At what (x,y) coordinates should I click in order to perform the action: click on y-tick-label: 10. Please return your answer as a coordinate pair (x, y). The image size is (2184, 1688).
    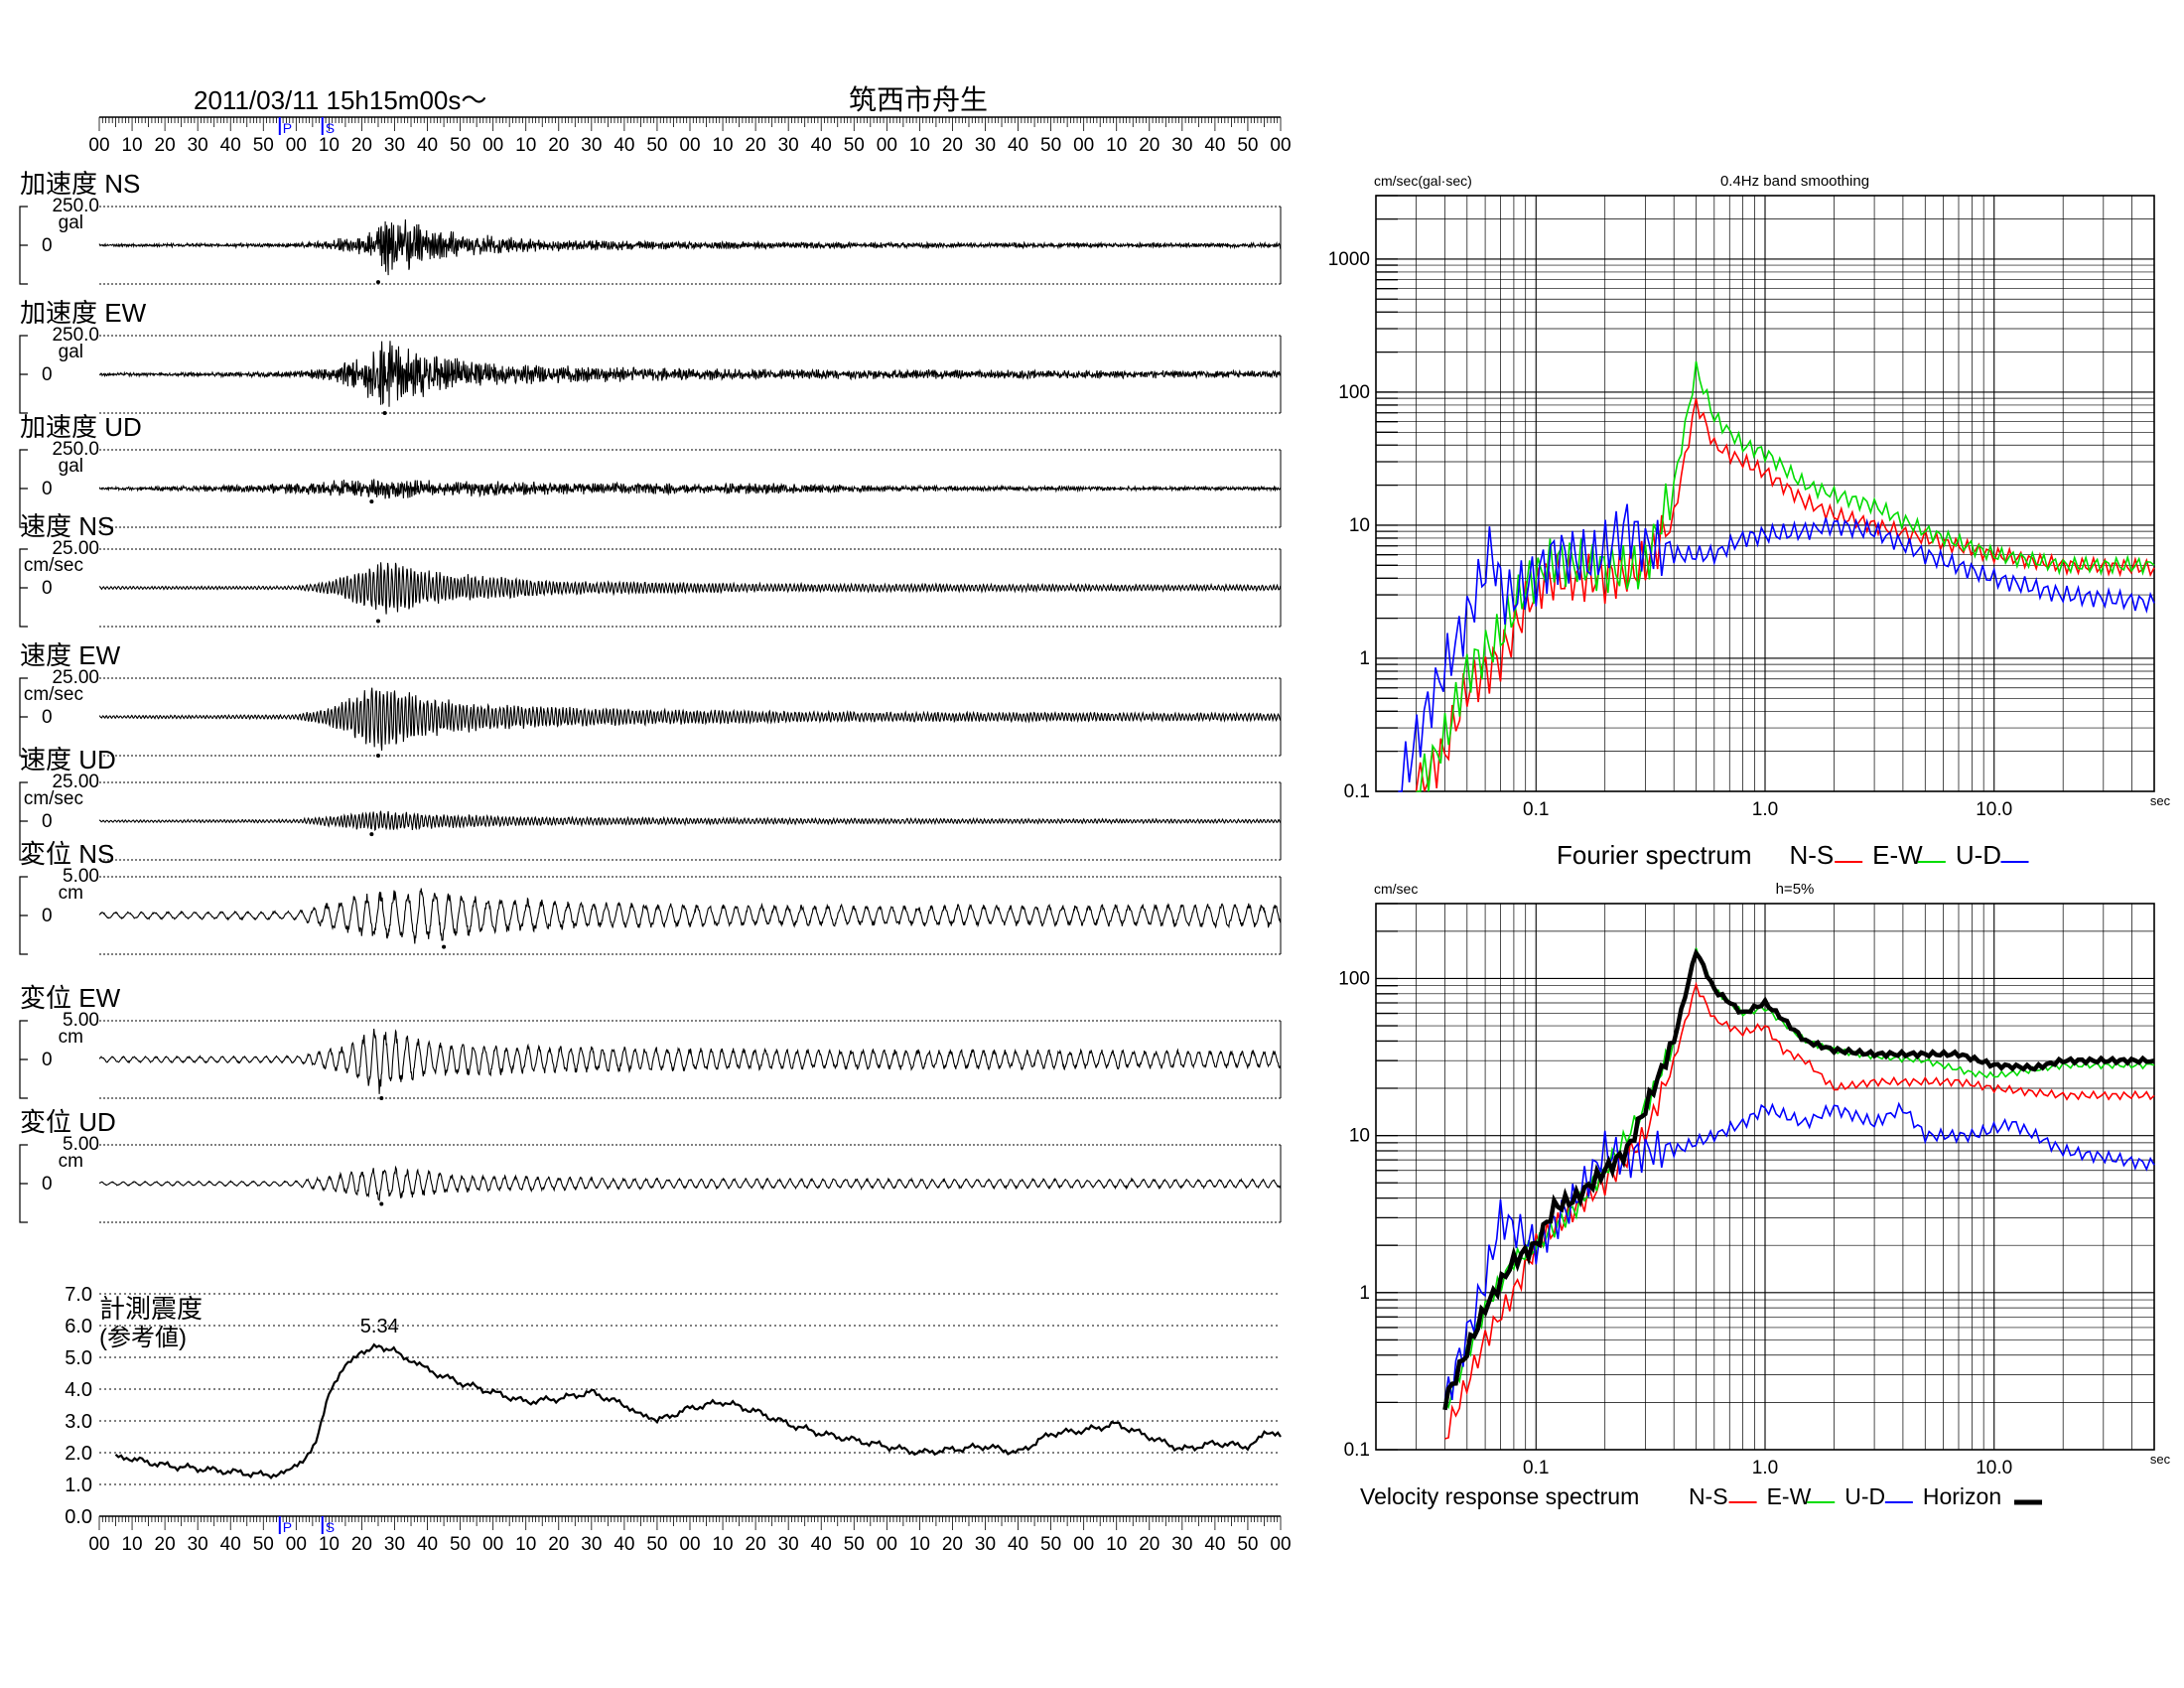
    Looking at the image, I should click on (1359, 1136).